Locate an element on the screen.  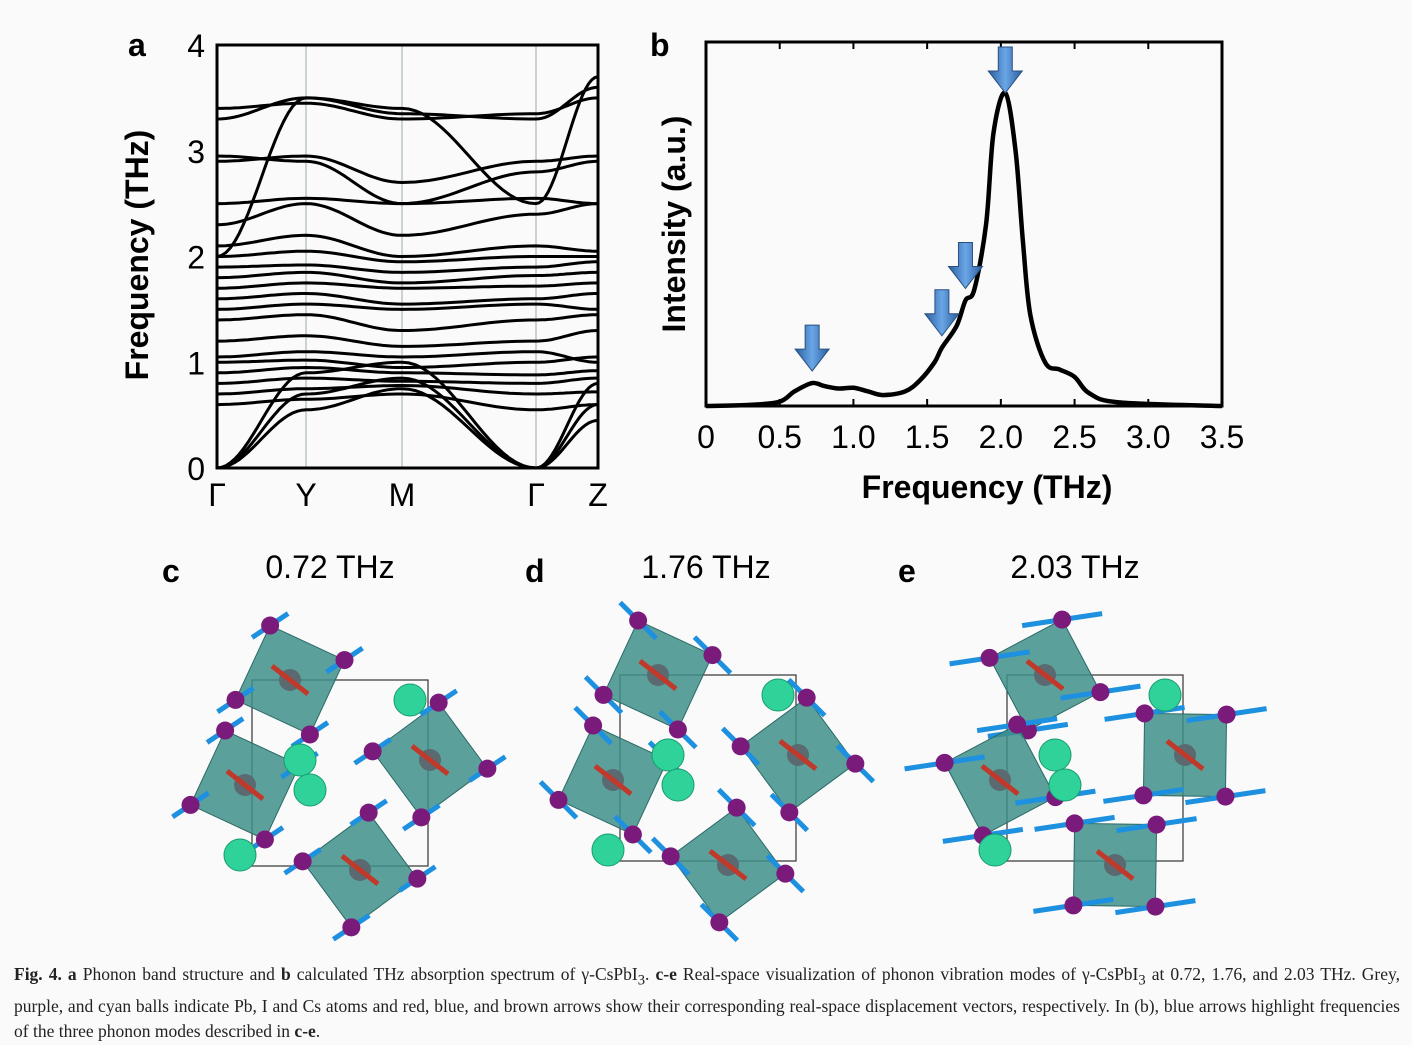
spectrum-line is located at coordinates (964, 249).